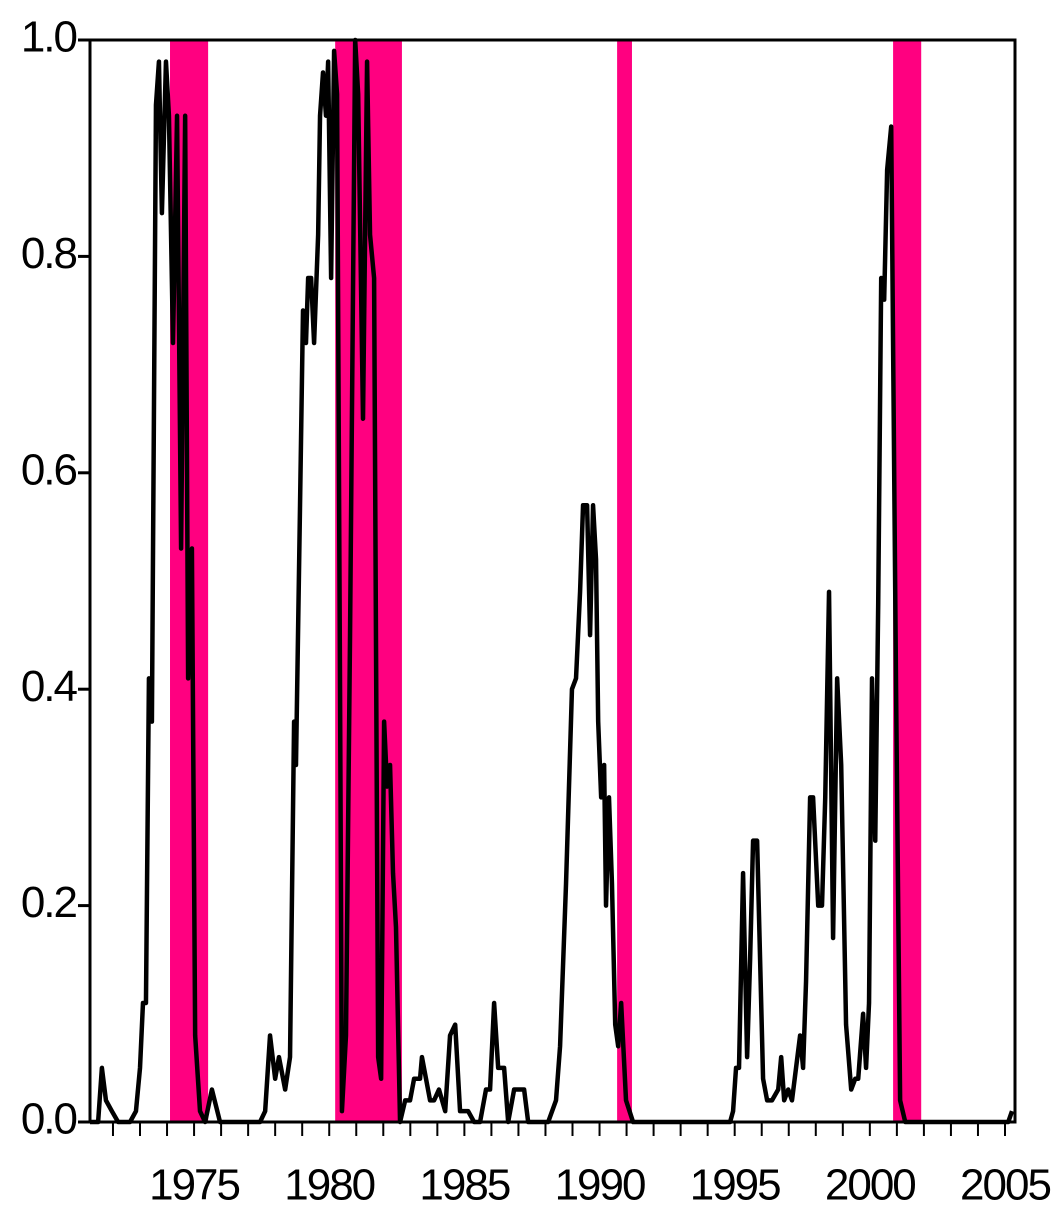 The height and width of the screenshot is (1214, 1056). Describe the element at coordinates (1005, 1185) in the screenshot. I see `x-tick-label: 2005` at that location.